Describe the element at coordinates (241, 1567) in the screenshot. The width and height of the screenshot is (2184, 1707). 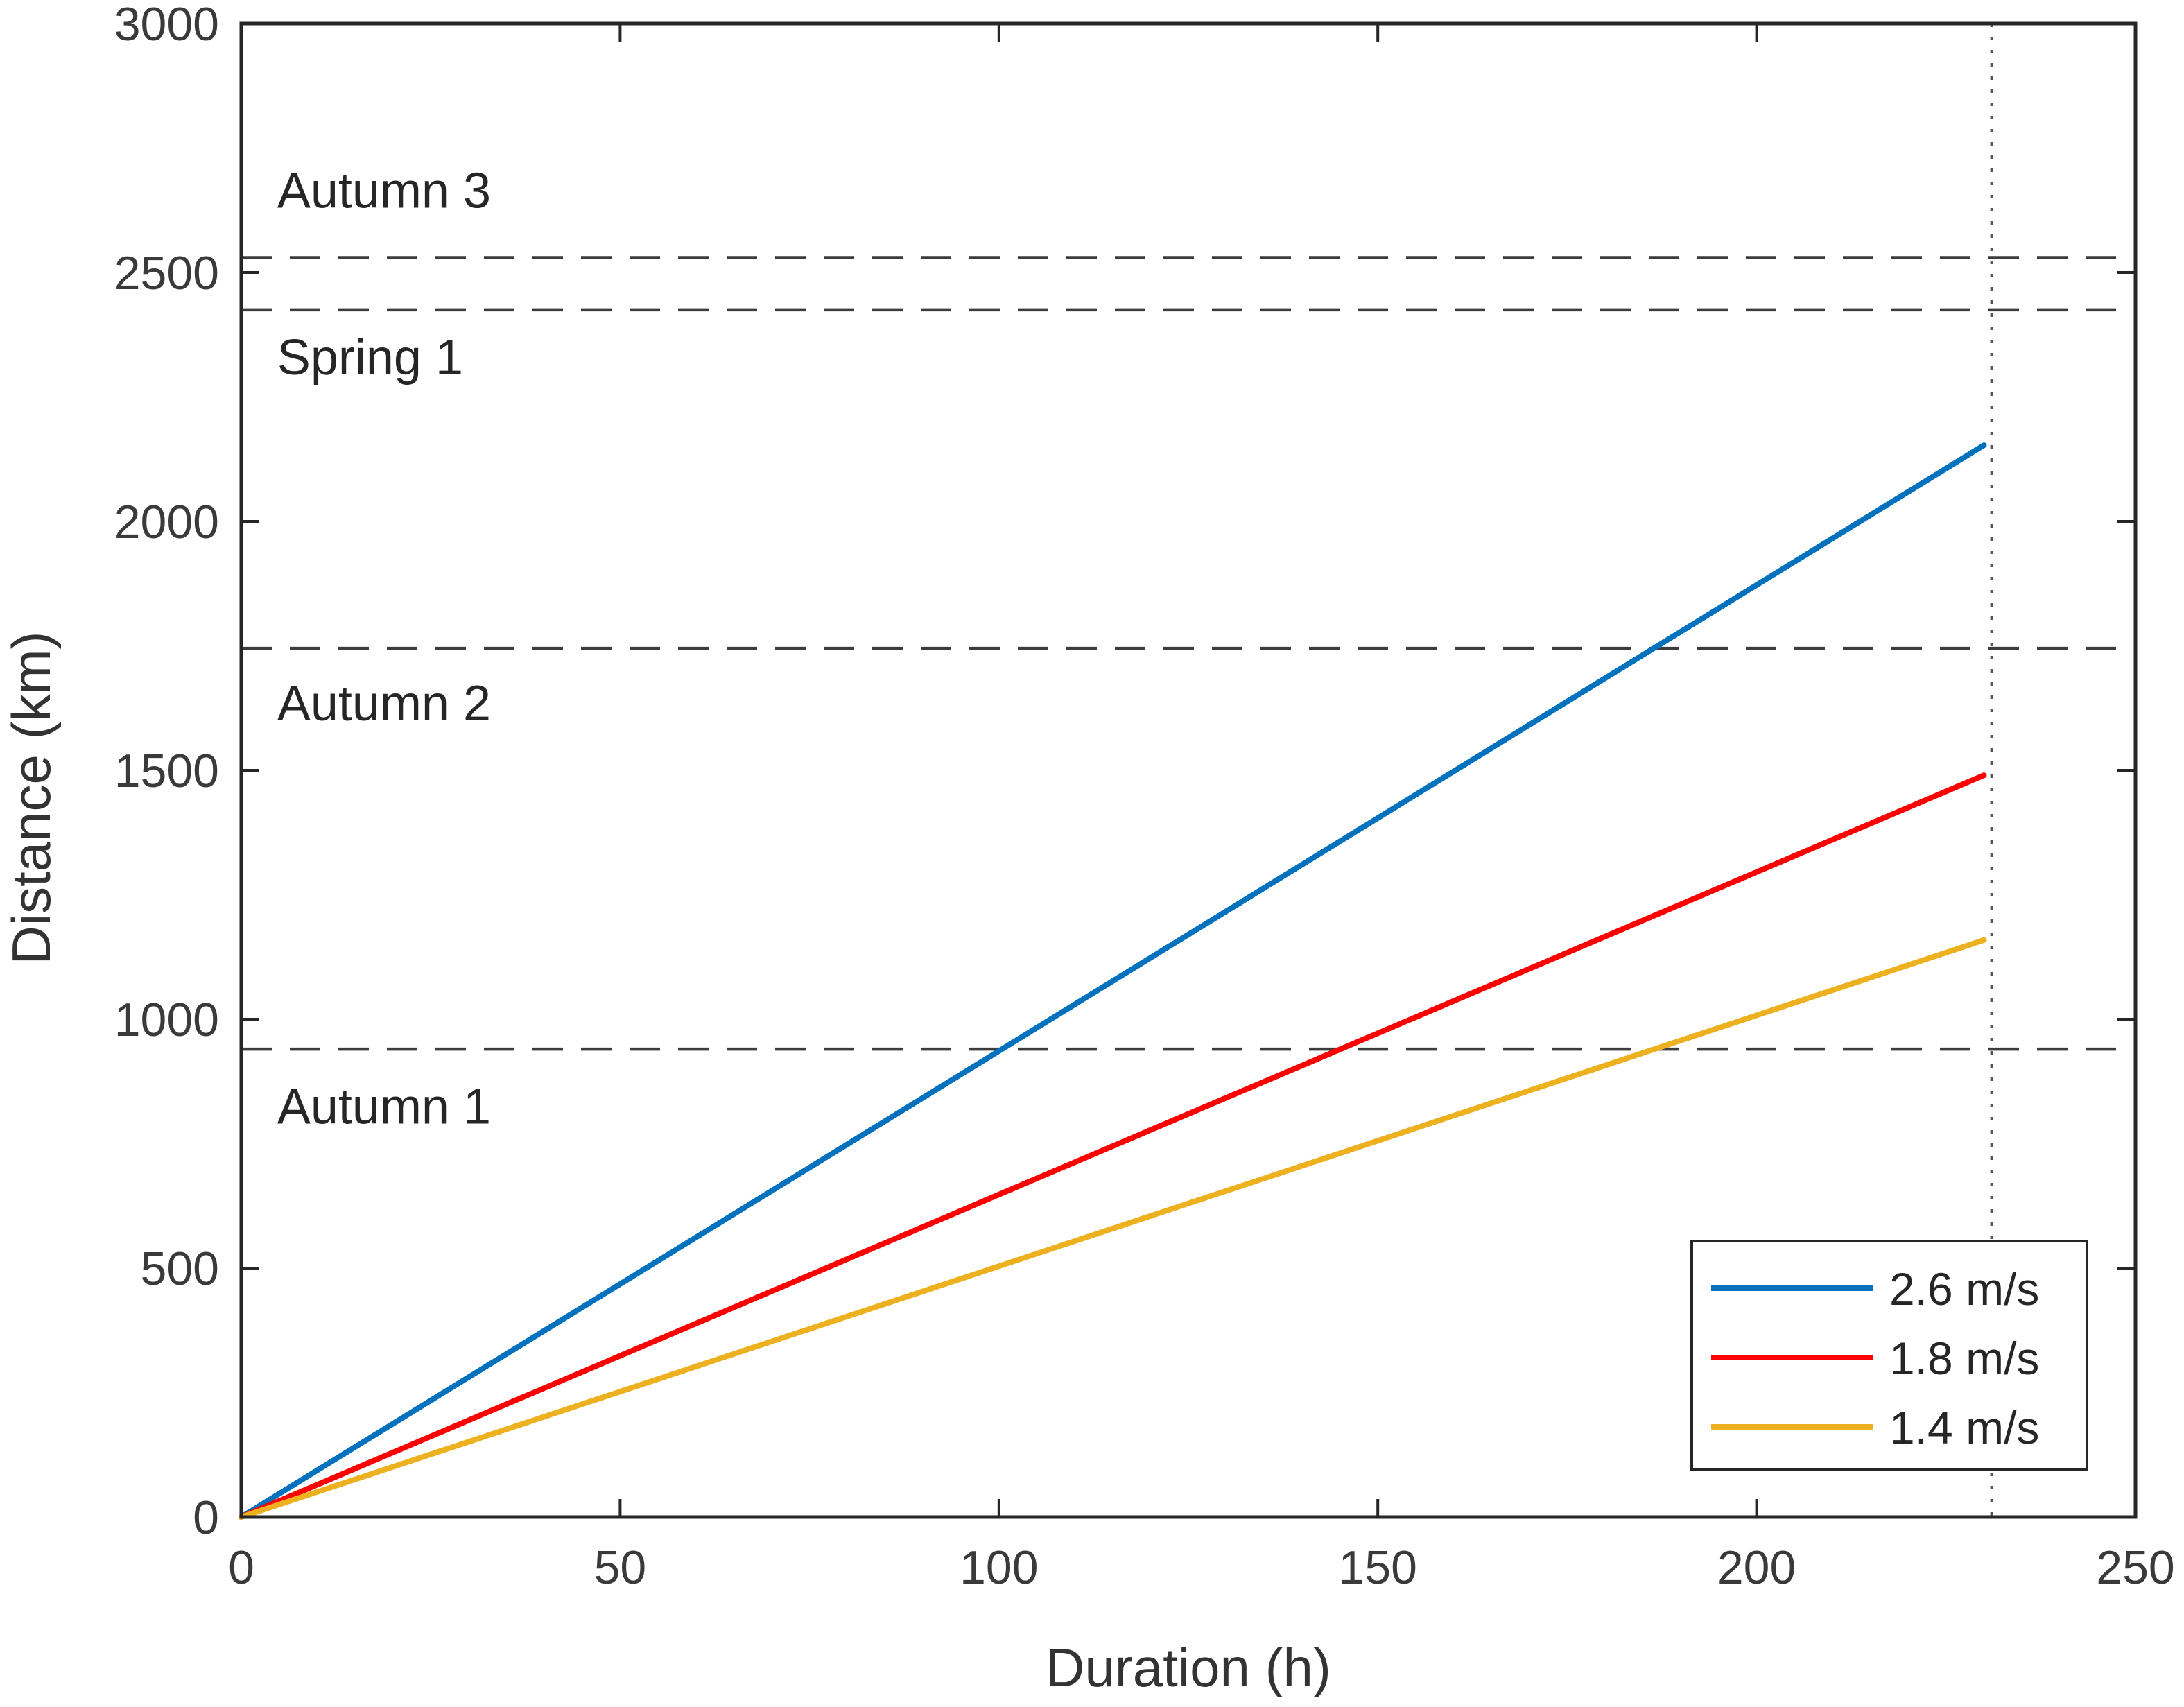
I see `x-tick-label: 0` at that location.